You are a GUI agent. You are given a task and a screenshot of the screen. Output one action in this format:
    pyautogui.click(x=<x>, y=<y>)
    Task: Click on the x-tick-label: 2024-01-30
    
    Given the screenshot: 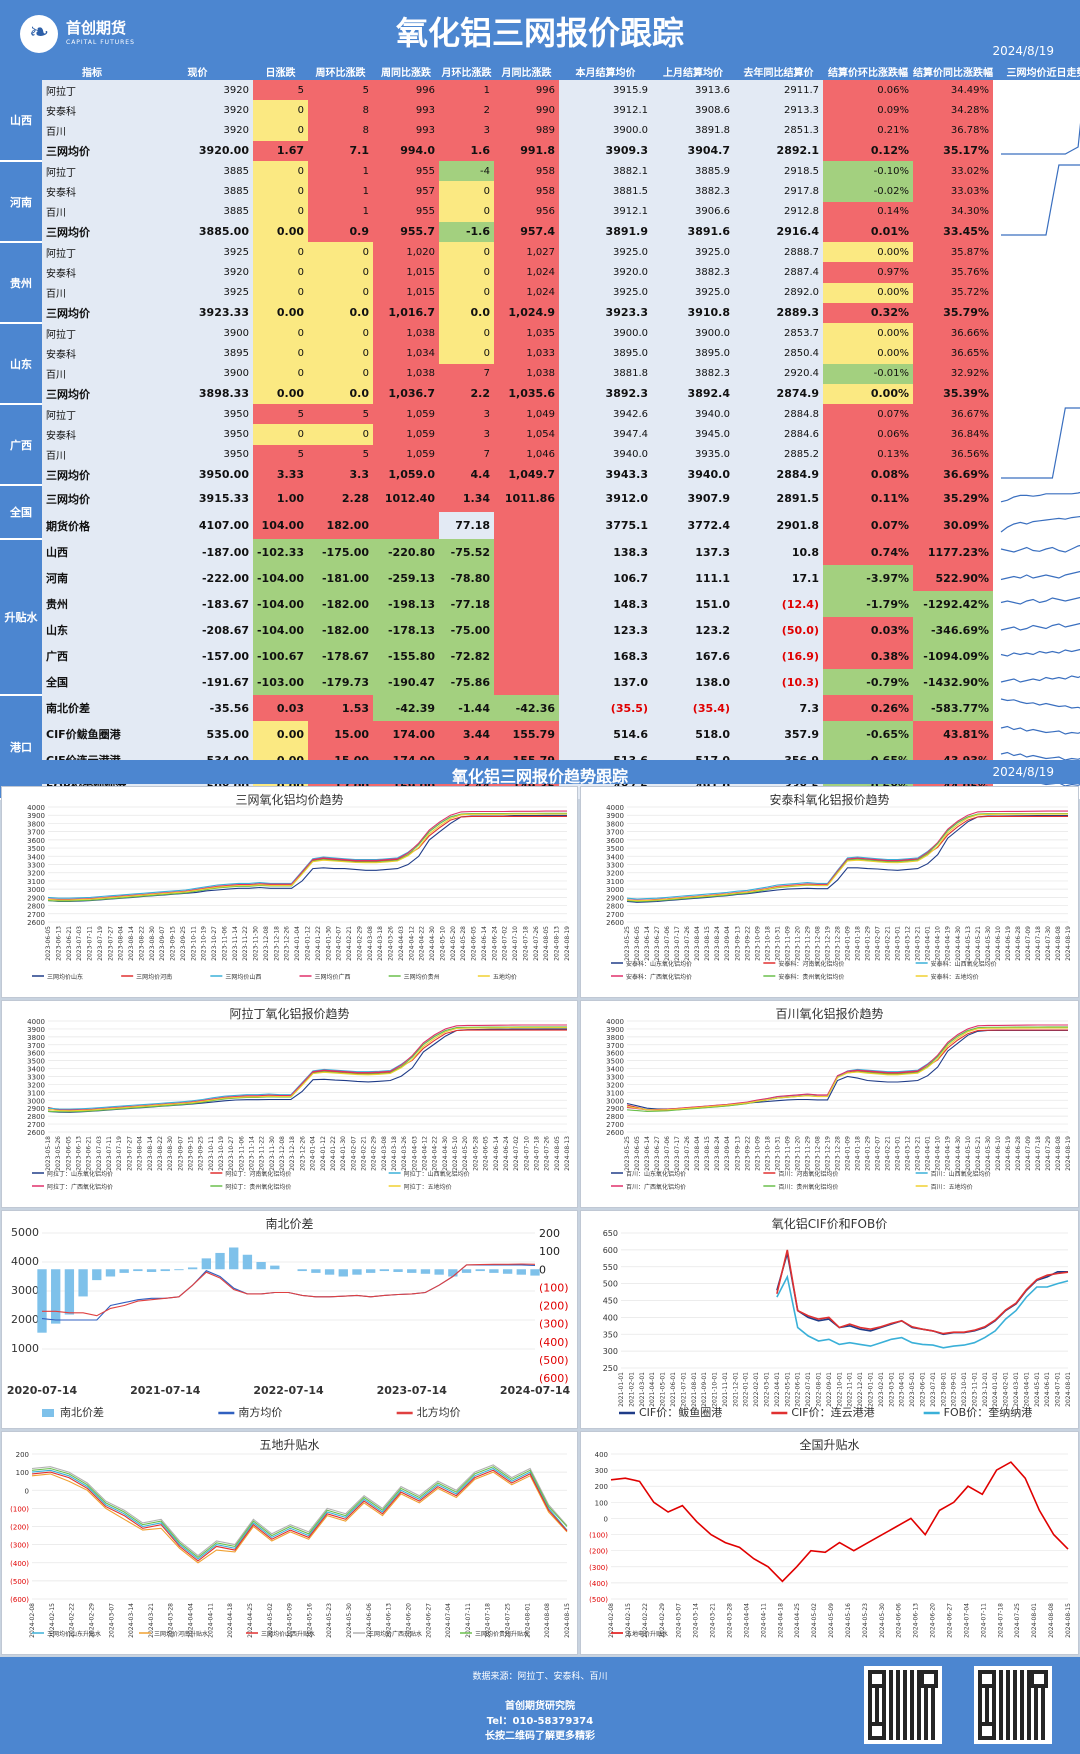 What is the action you would take?
    pyautogui.click(x=328, y=943)
    